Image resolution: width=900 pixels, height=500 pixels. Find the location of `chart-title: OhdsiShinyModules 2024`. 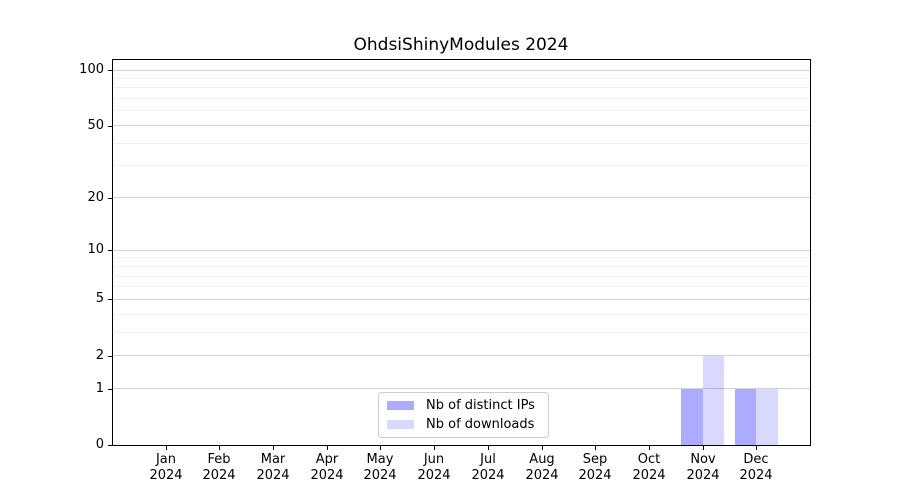

chart-title: OhdsiShinyModules 2024 is located at coordinates (461, 45).